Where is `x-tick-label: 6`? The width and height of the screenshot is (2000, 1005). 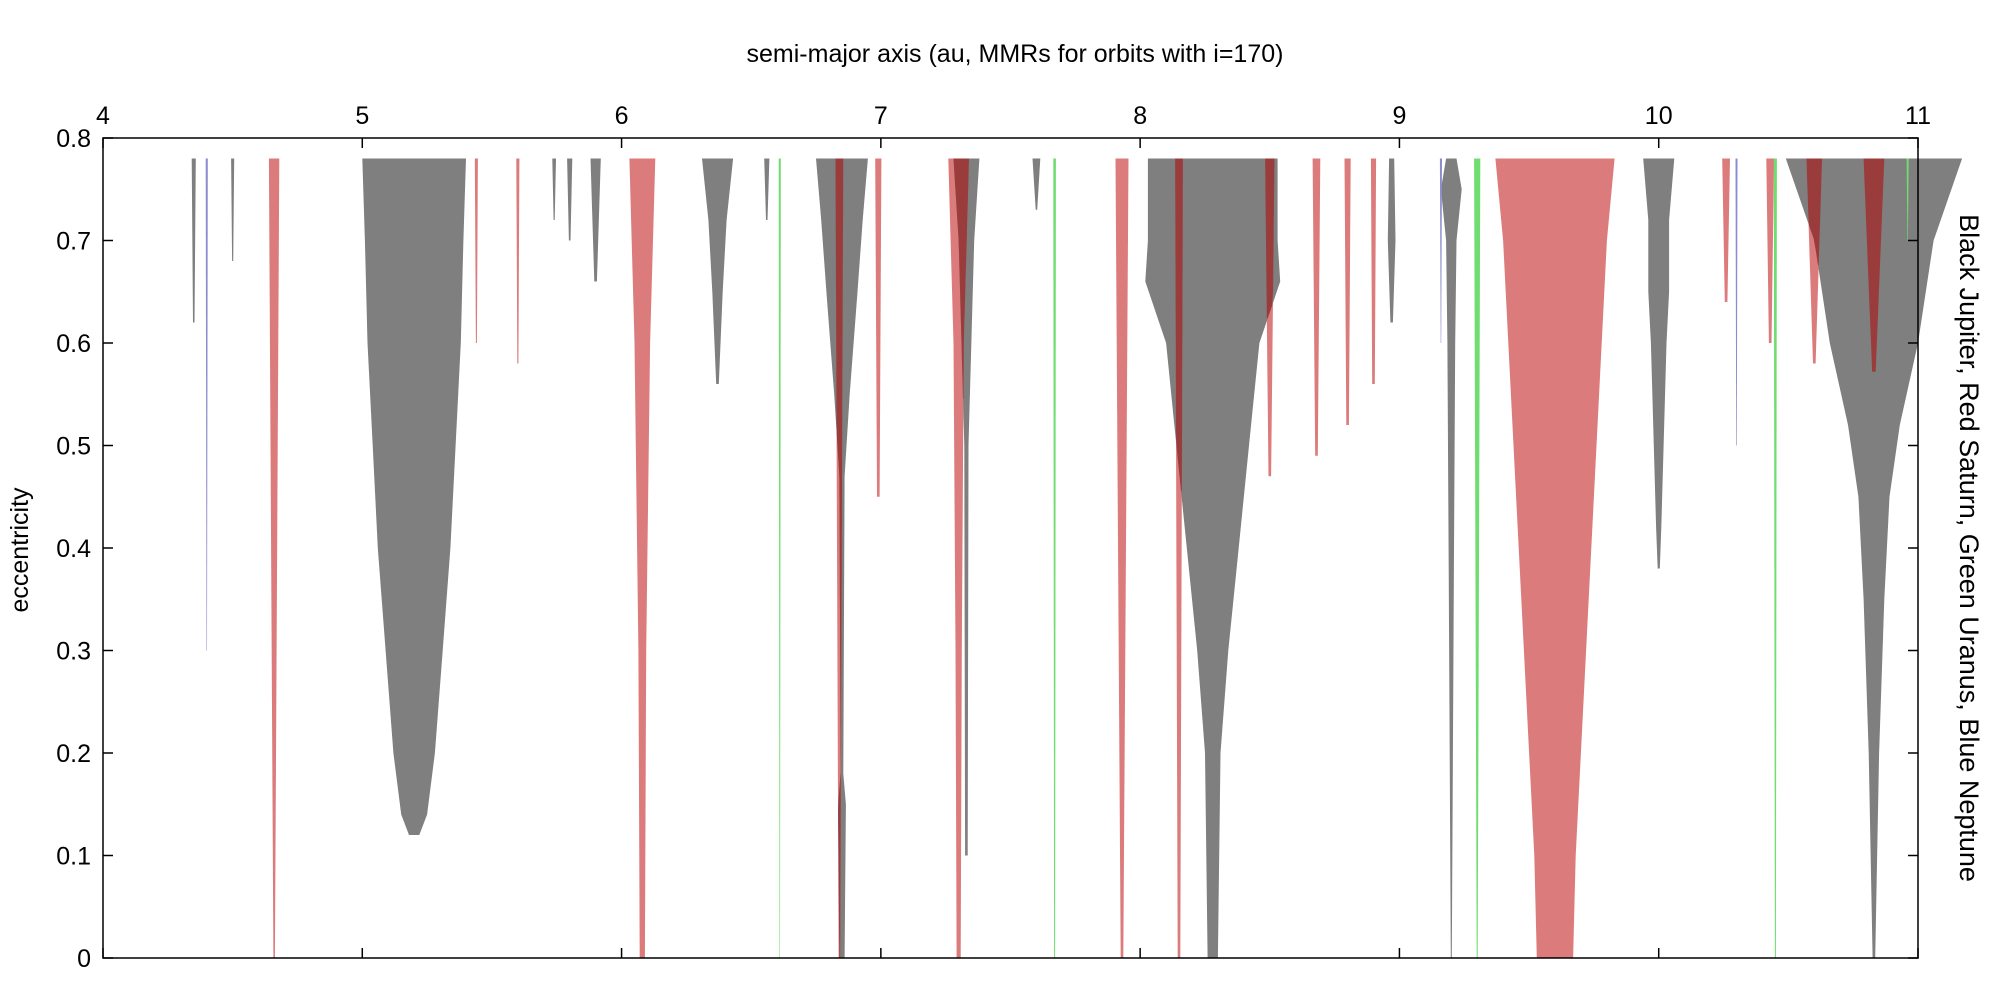 x-tick-label: 6 is located at coordinates (622, 116).